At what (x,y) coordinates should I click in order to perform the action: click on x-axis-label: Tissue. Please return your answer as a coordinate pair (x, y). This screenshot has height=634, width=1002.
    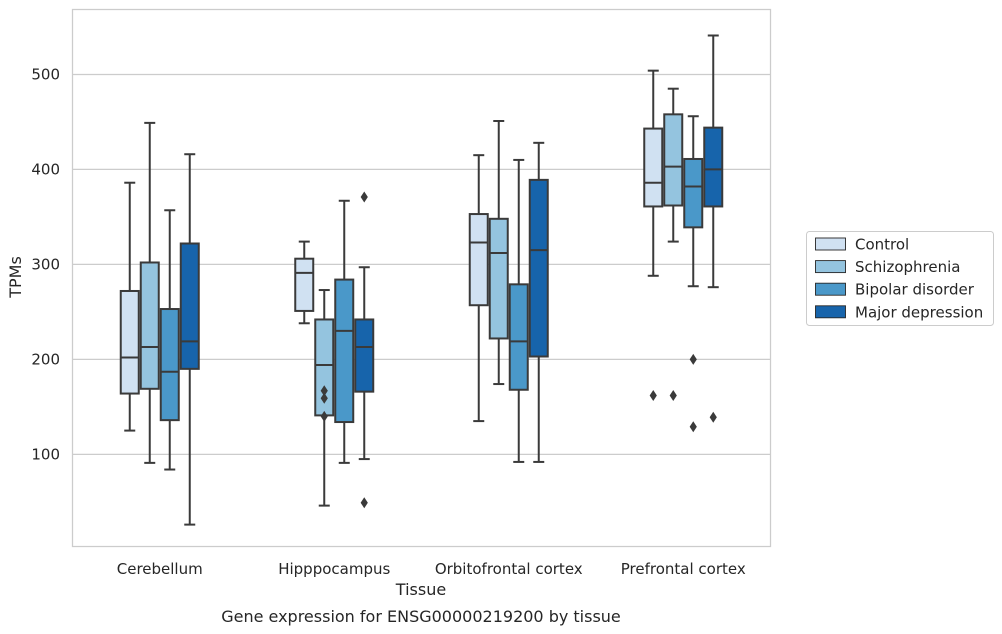
    Looking at the image, I should click on (420, 589).